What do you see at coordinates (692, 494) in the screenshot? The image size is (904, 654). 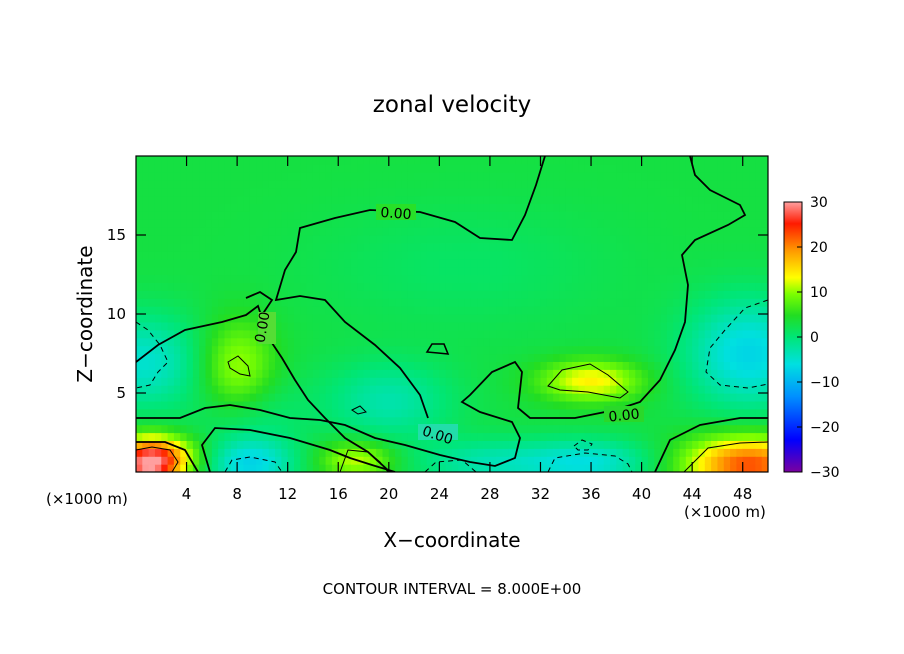 I see `x-tick-label: 44` at bounding box center [692, 494].